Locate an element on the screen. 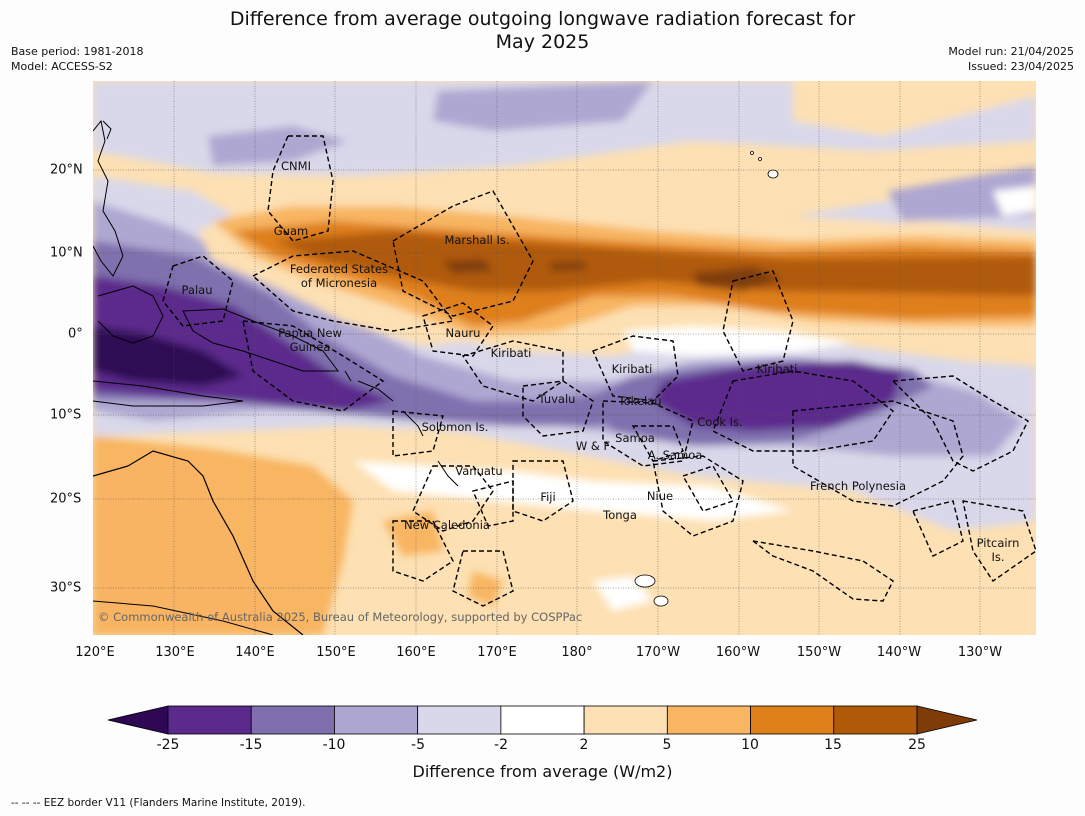  x-tick: 130°W is located at coordinates (980, 652).